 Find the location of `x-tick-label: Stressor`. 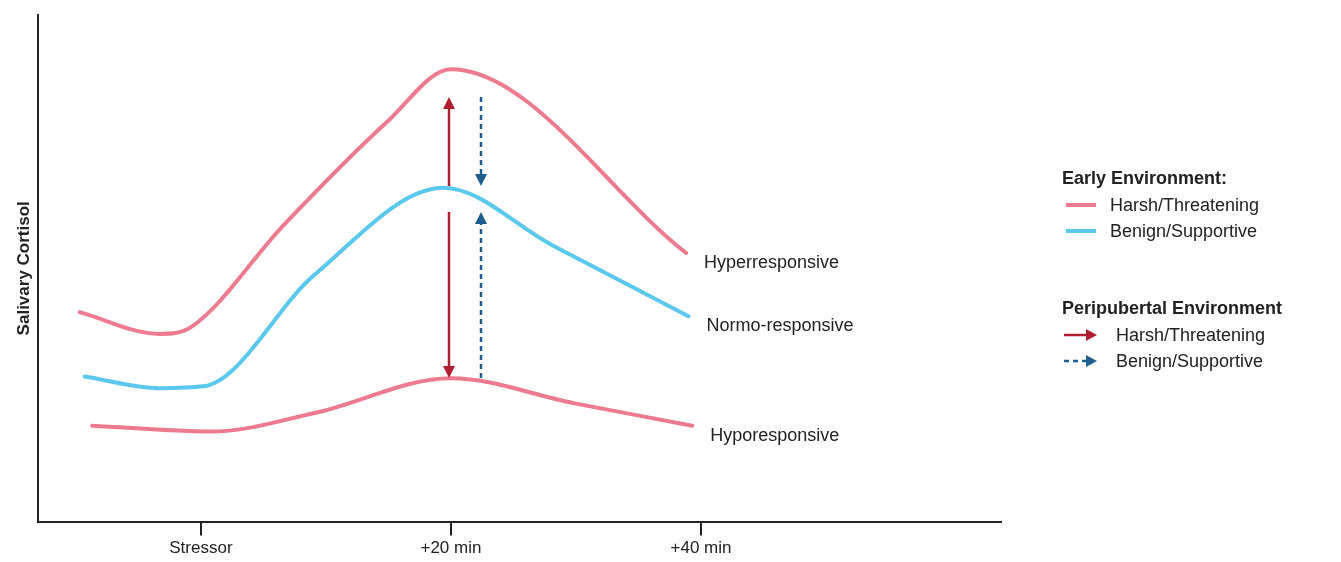

x-tick-label: Stressor is located at coordinates (201, 548).